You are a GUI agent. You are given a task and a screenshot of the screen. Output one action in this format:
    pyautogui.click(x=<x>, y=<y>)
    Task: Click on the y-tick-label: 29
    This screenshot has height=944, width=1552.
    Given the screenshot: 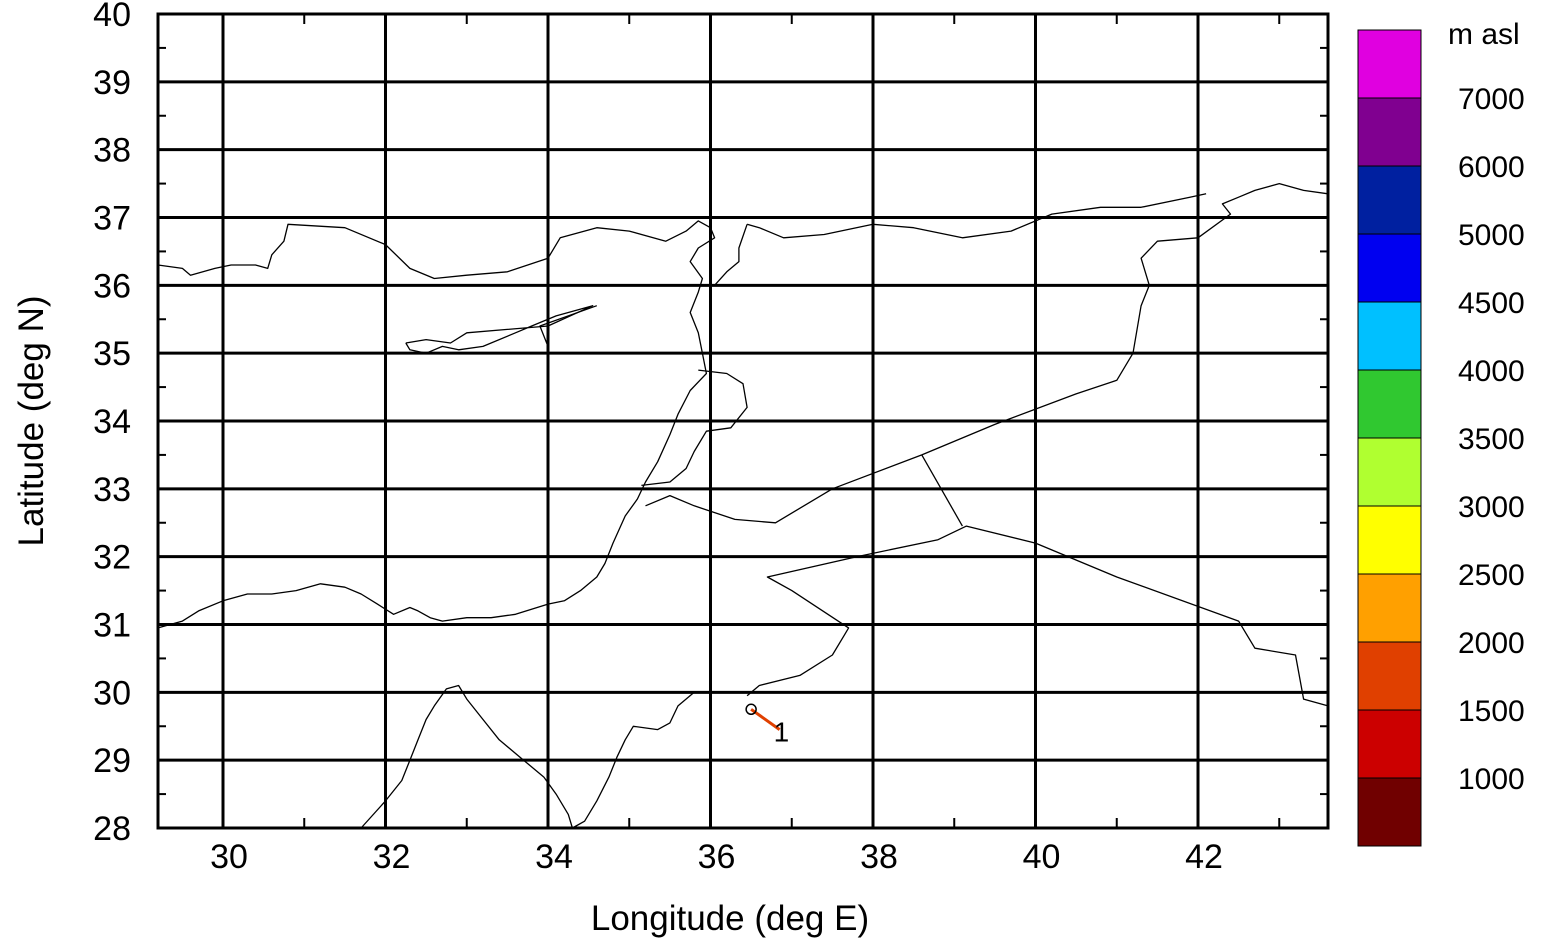 What is the action you would take?
    pyautogui.click(x=112, y=761)
    